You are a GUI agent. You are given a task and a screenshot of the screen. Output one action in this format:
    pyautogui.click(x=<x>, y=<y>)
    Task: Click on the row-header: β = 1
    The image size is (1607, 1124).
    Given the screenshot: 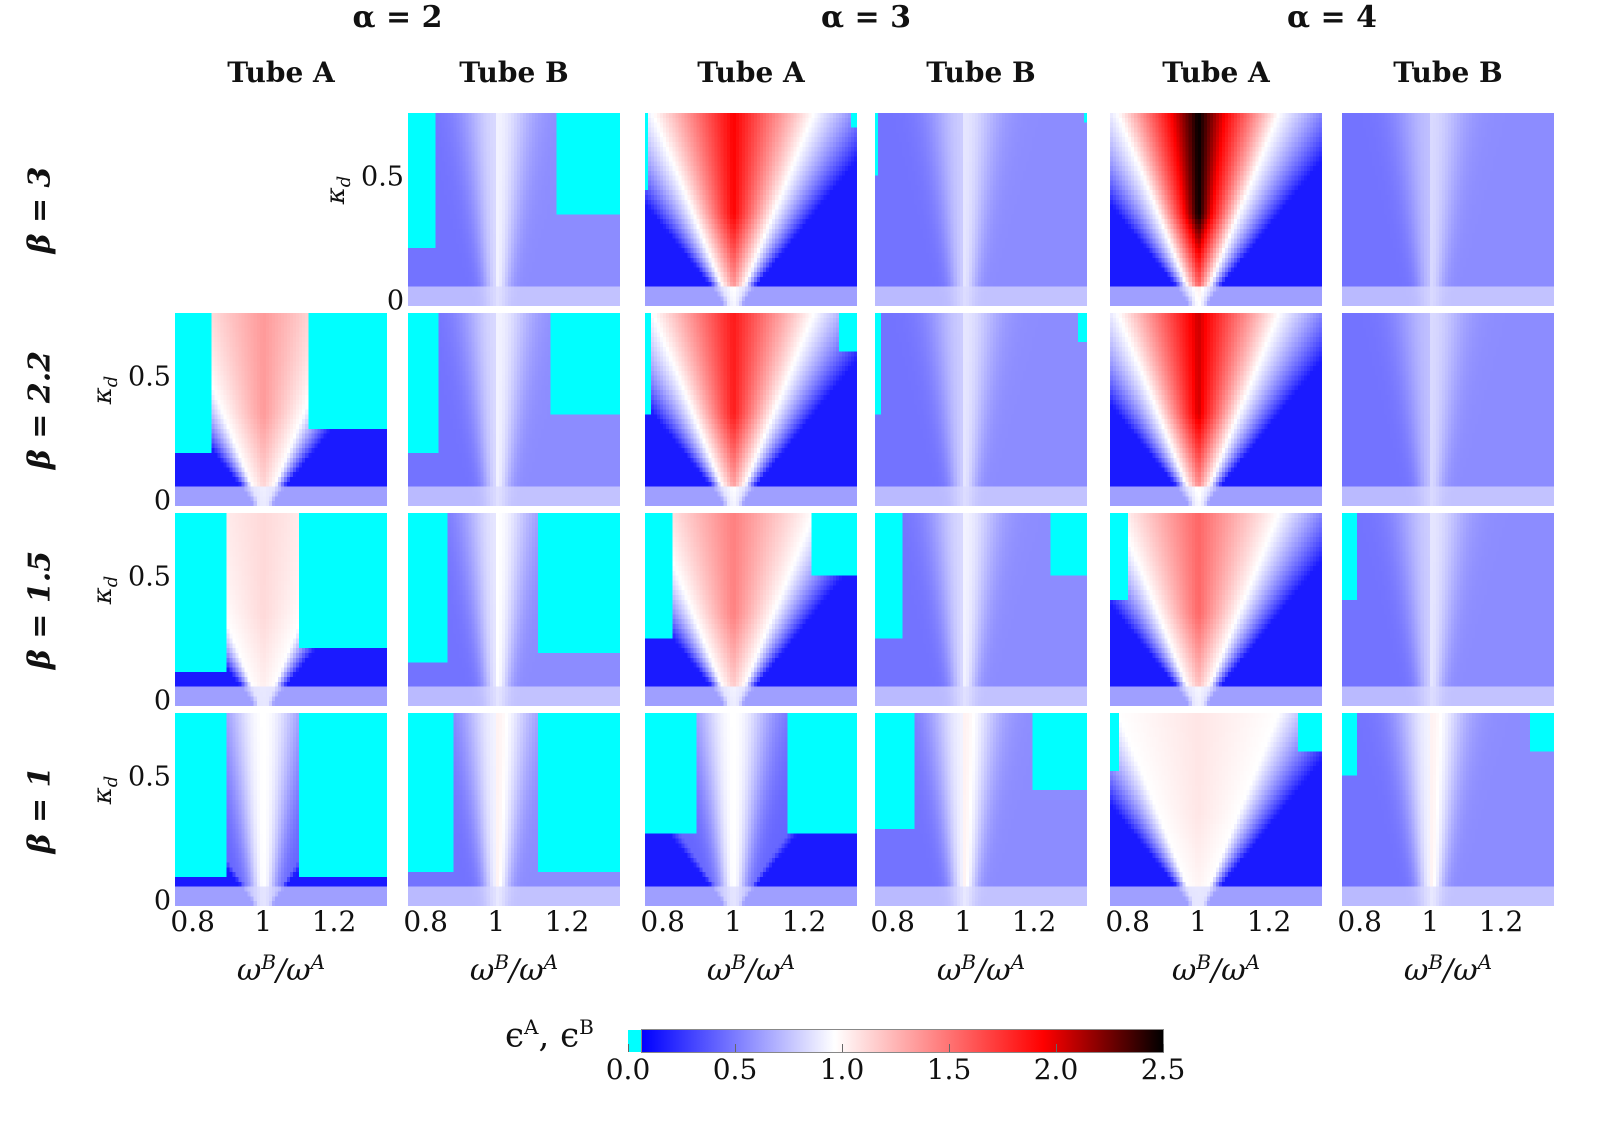 What is the action you would take?
    pyautogui.click(x=40, y=809)
    